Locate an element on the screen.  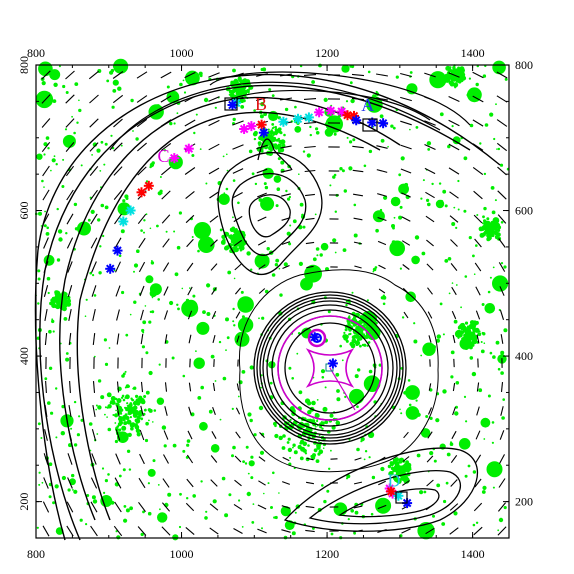
critical-curve is located at coordinates (330, 368).